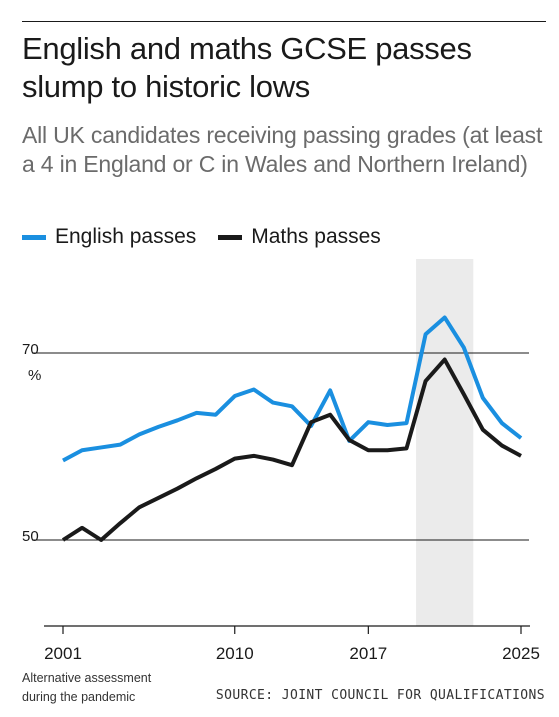  What do you see at coordinates (368, 653) in the screenshot?
I see `x-tick-label: 2017` at bounding box center [368, 653].